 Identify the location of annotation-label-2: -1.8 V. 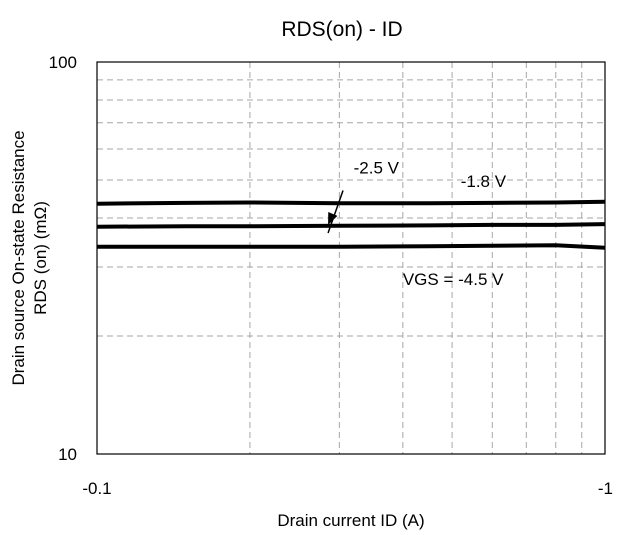
(484, 181).